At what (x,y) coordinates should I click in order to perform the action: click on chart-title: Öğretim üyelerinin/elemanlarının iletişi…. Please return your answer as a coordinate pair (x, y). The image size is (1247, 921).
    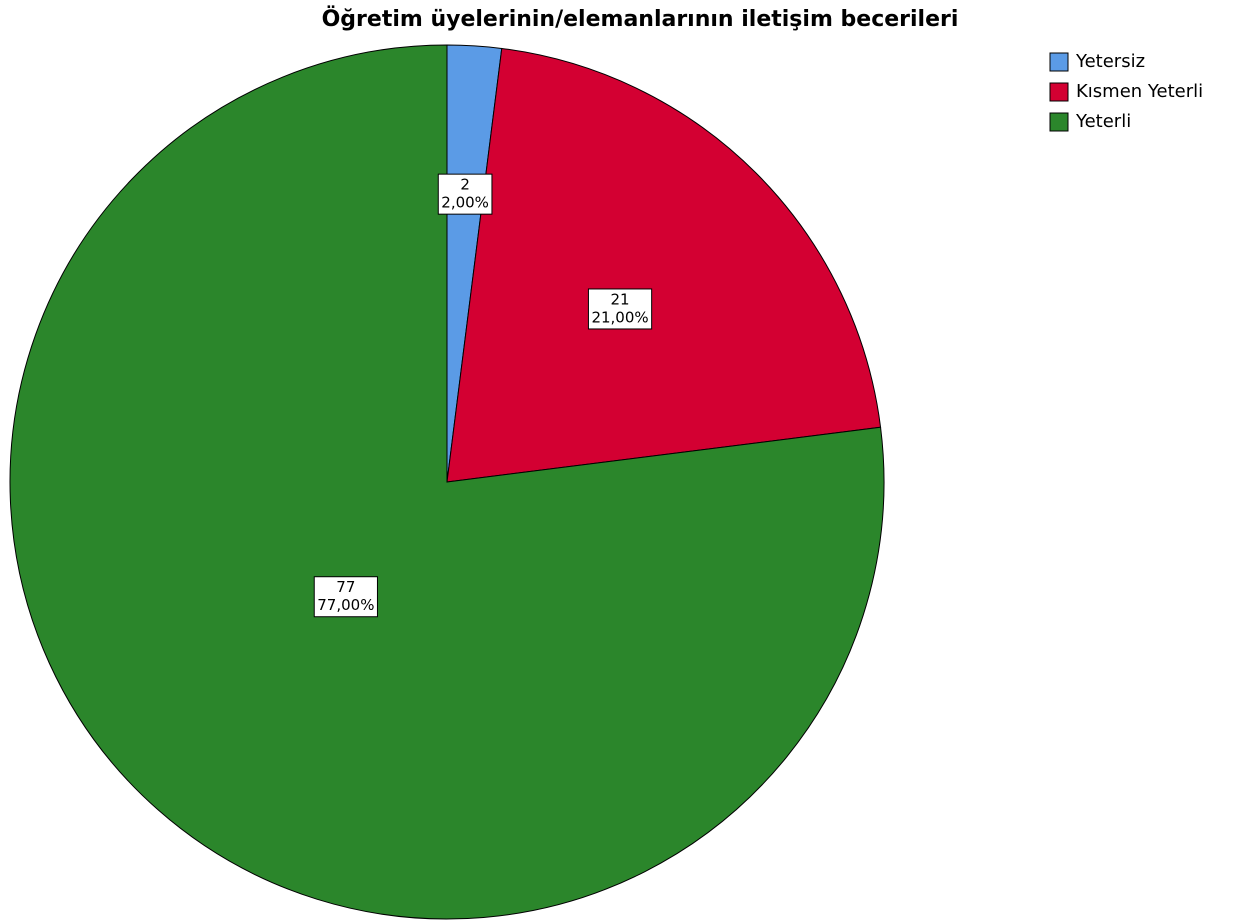
    Looking at the image, I should click on (640, 19).